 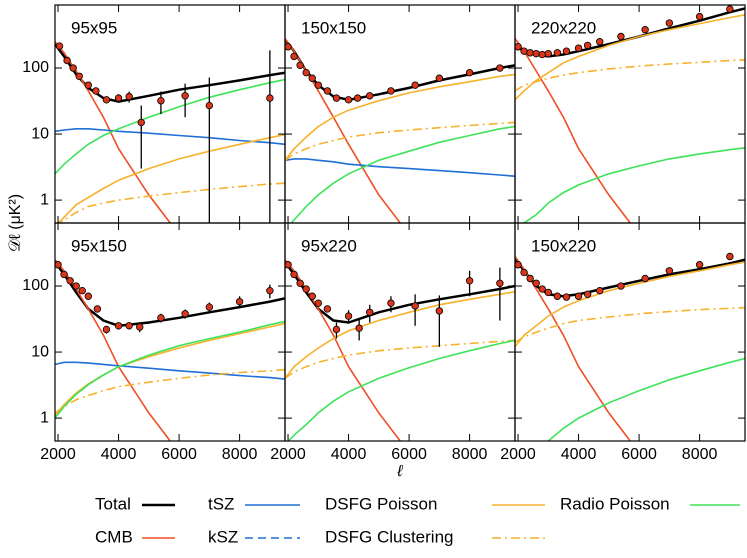 I want to click on y-tick-label: 10, so click(x=40, y=133).